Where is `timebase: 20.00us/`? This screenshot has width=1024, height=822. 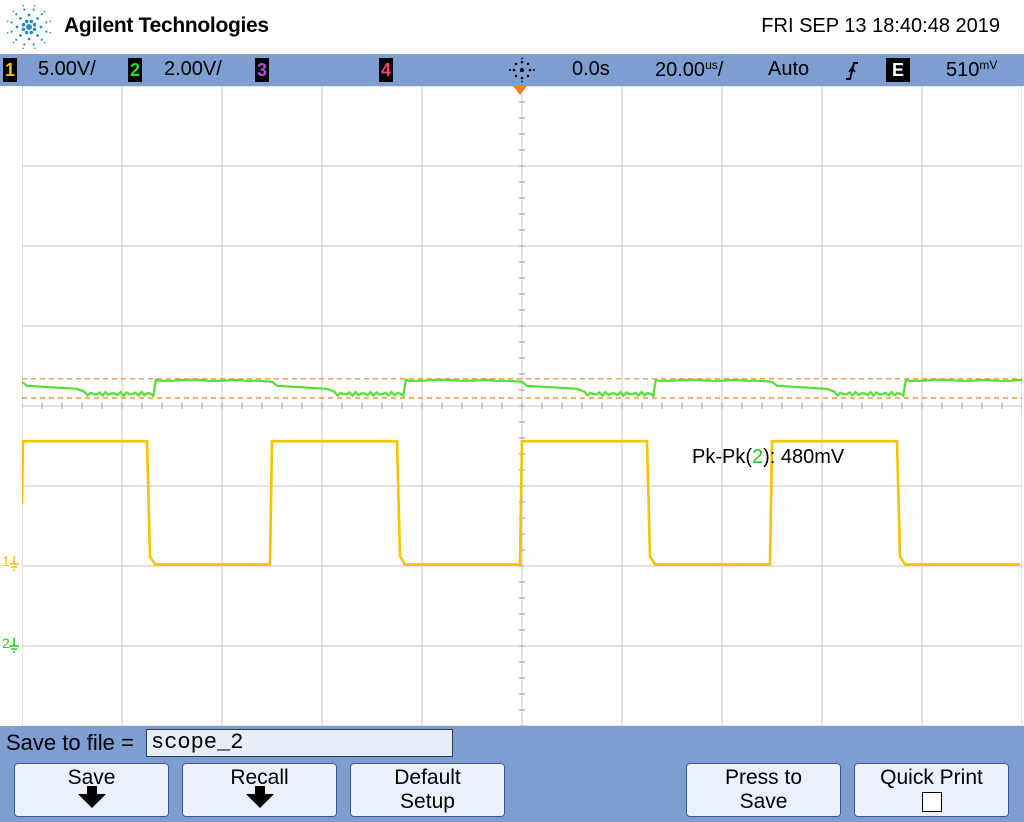
timebase: 20.00us/ is located at coordinates (689, 70).